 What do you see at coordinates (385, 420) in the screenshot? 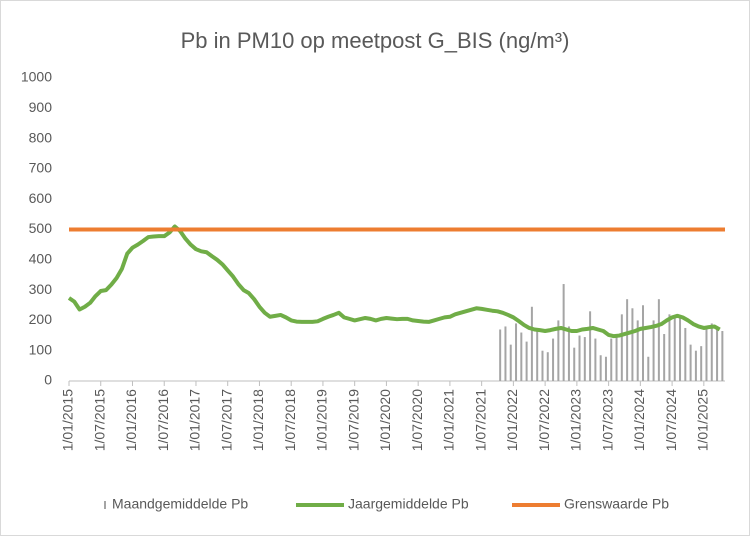
I see `x-tick-label: 1/01/2020` at bounding box center [385, 420].